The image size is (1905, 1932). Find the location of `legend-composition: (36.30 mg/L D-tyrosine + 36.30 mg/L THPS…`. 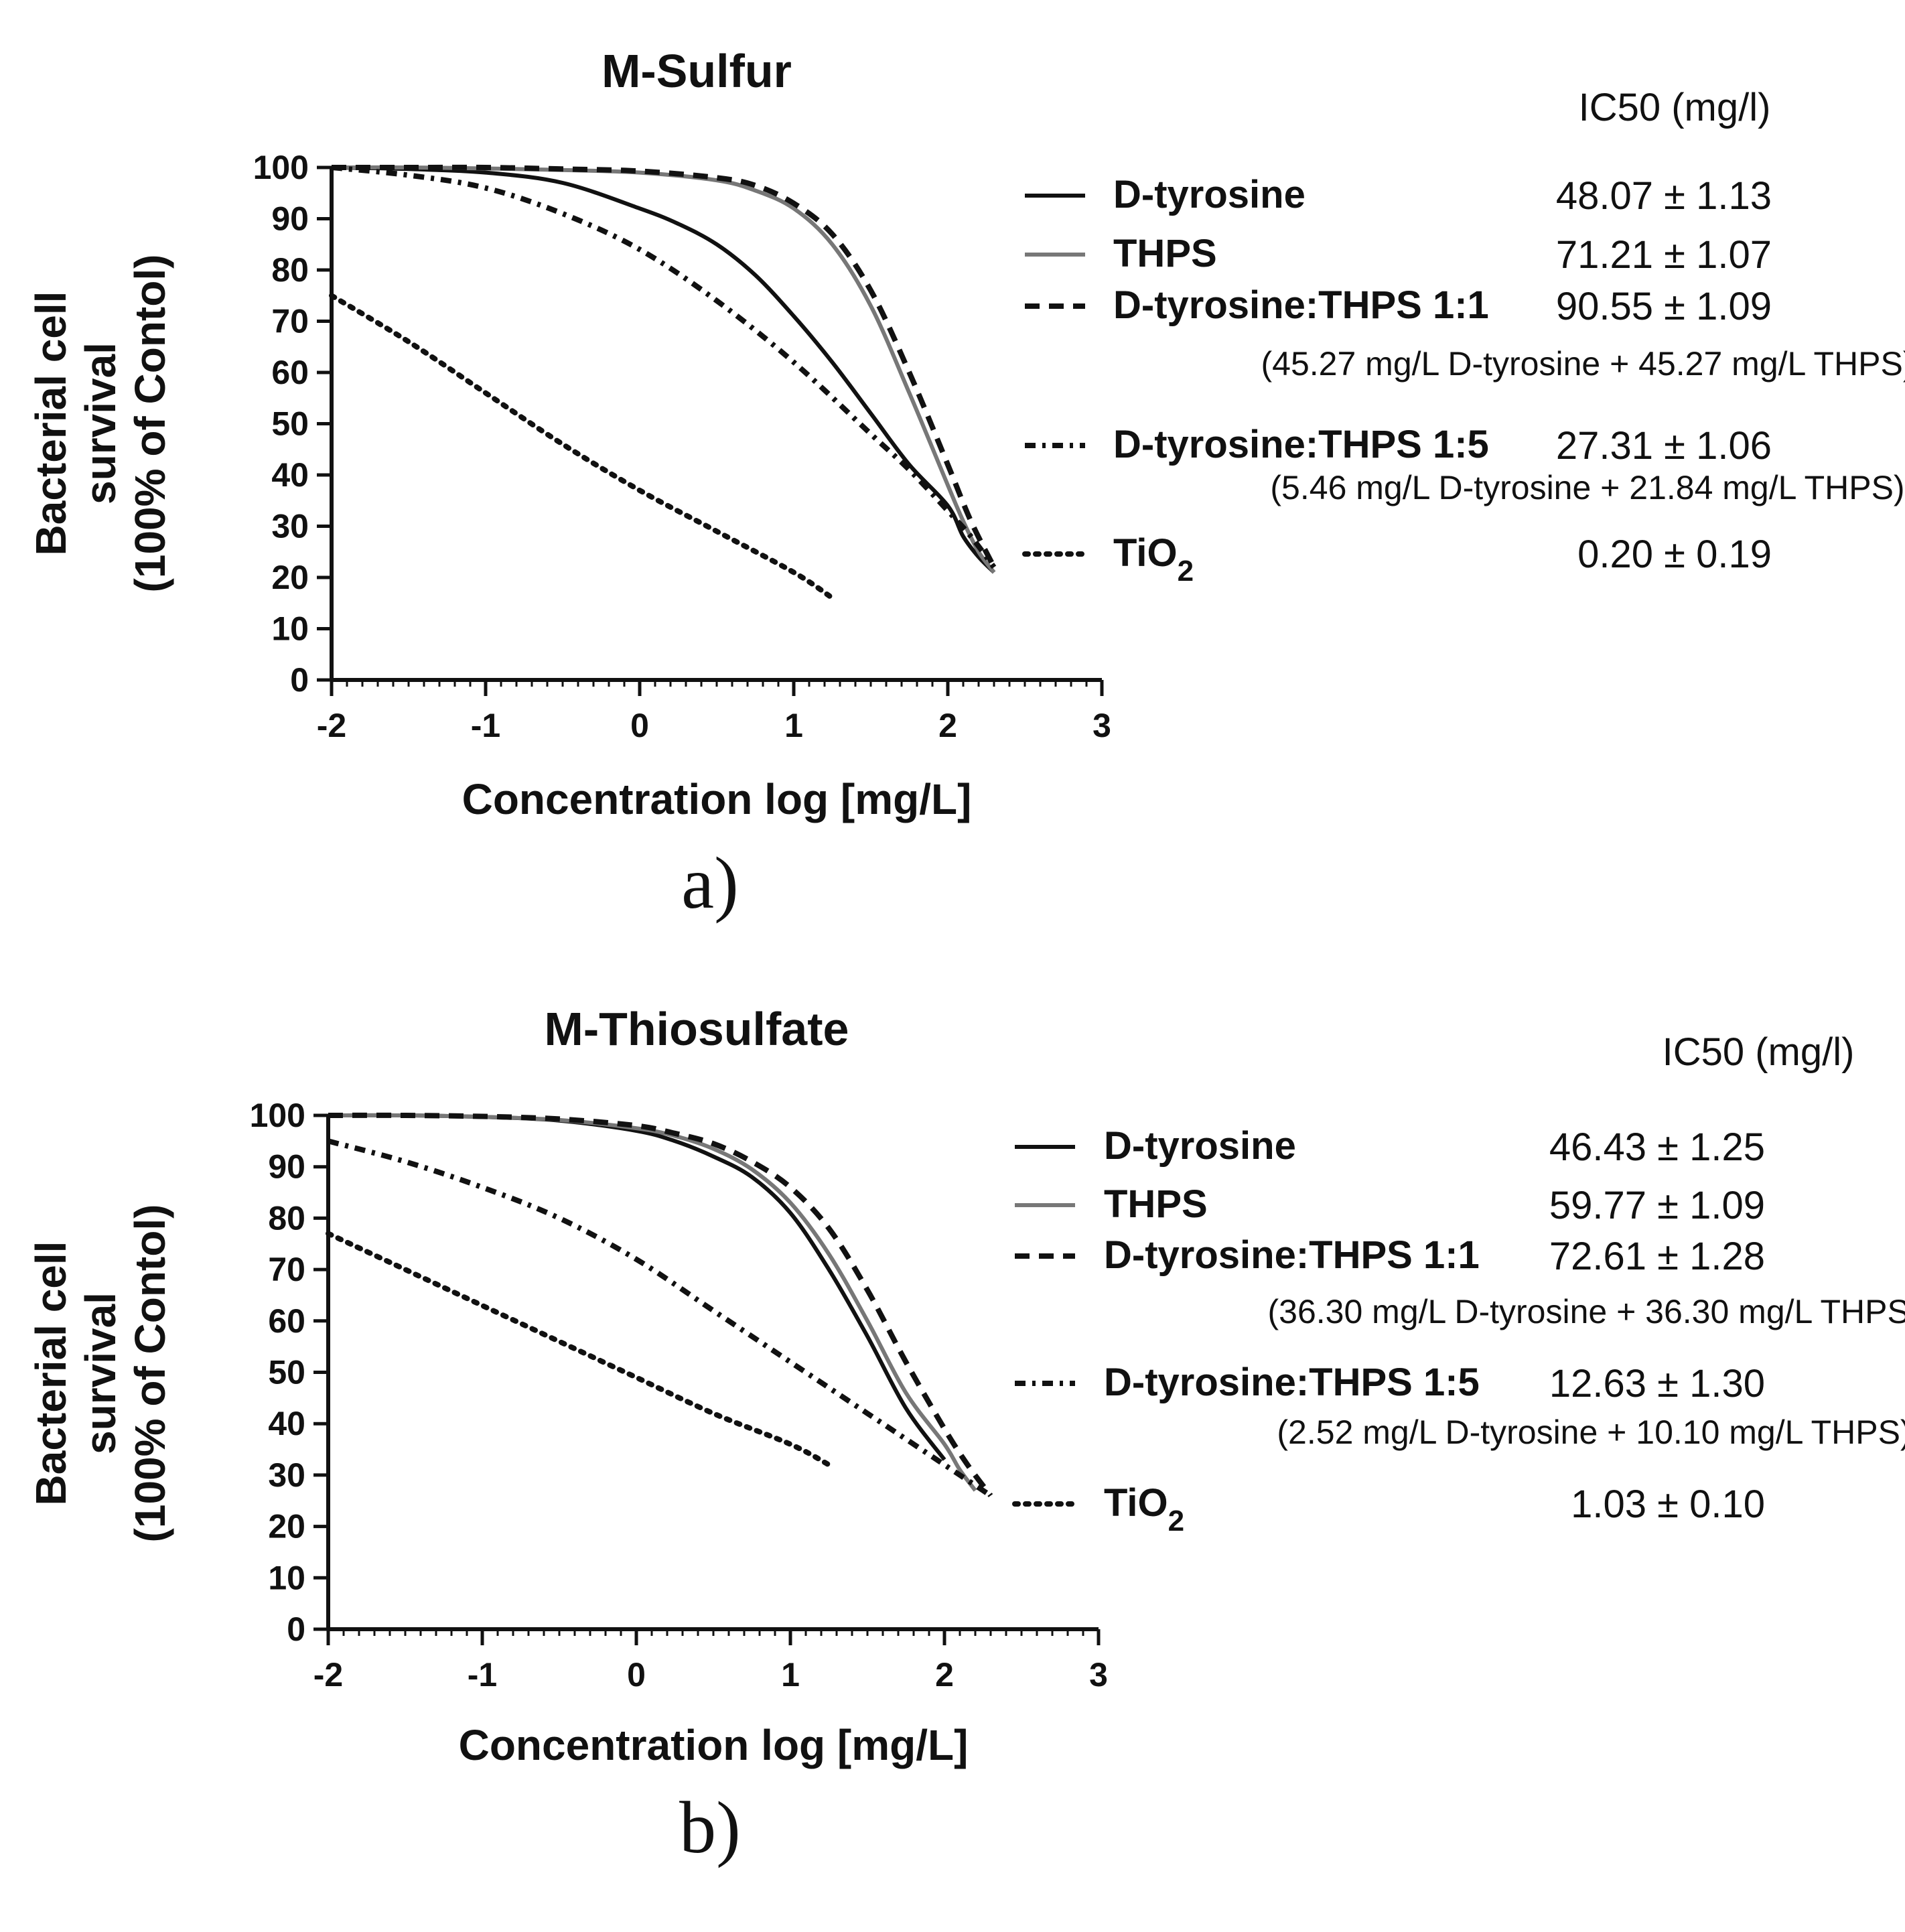

legend-composition: (36.30 mg/L D-tyrosine + 36.30 mg/L THPS… is located at coordinates (1586, 1311).